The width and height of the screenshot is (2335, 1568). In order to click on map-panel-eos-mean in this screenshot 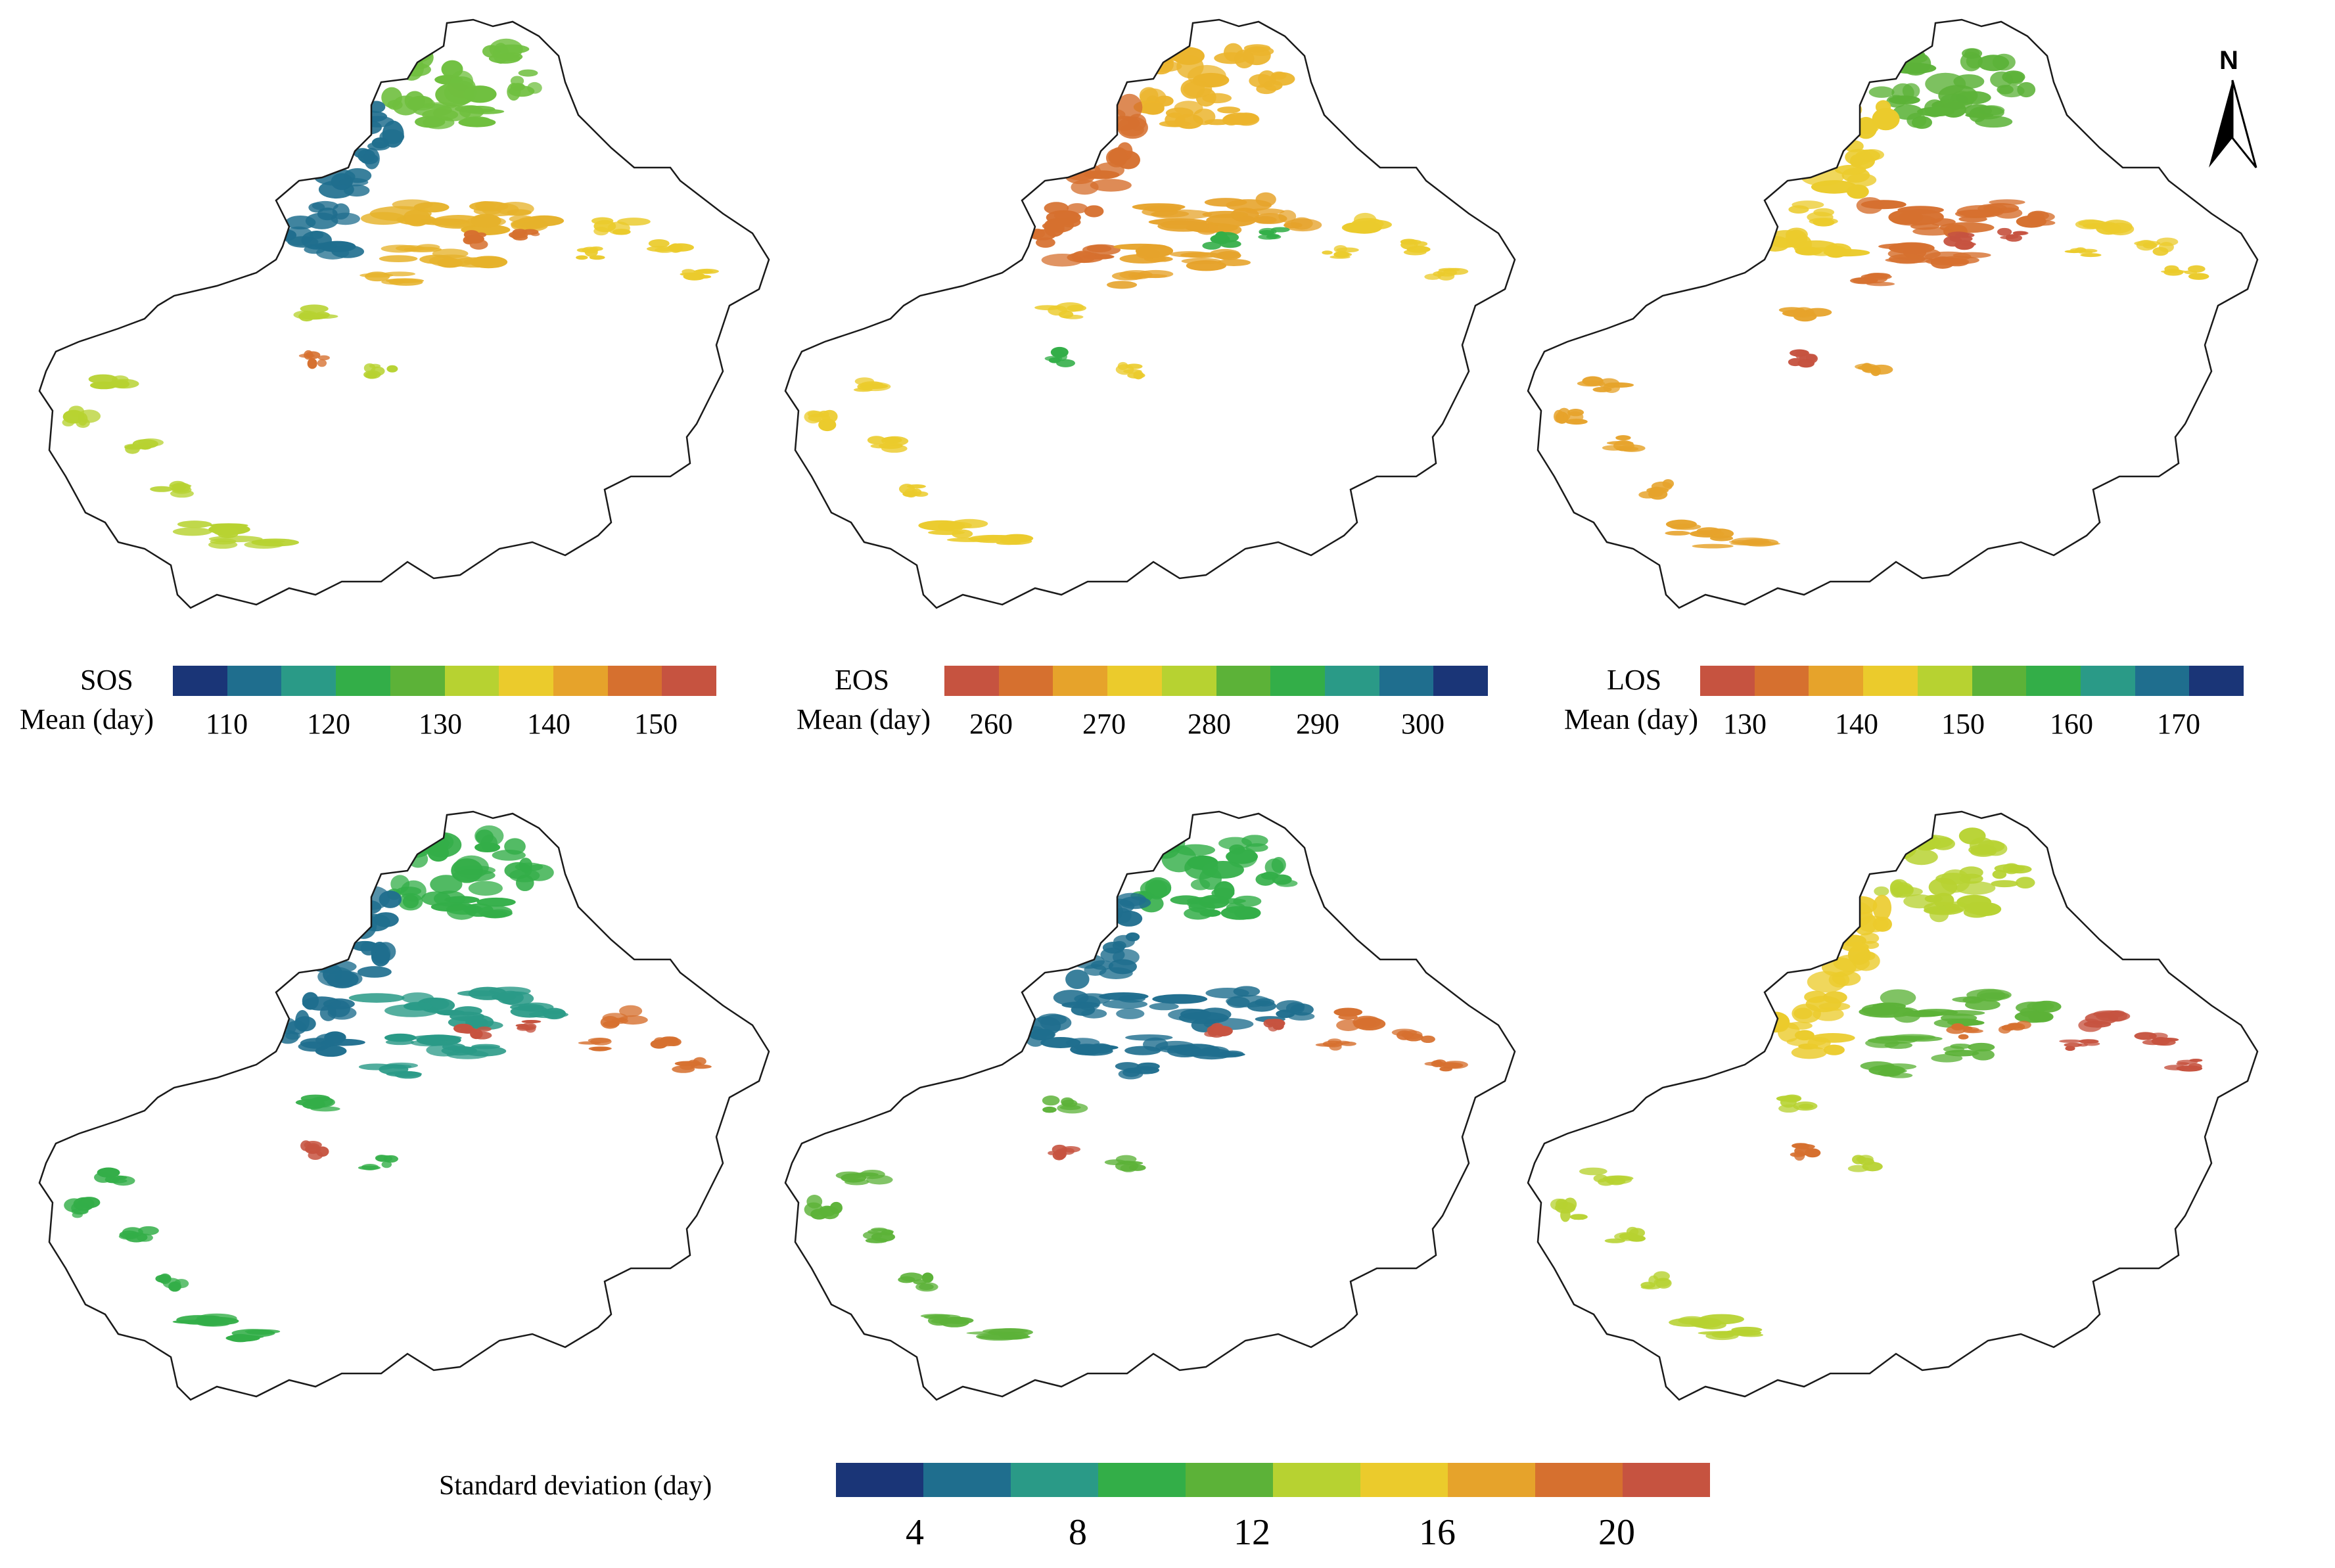, I will do `click(1172, 328)`.